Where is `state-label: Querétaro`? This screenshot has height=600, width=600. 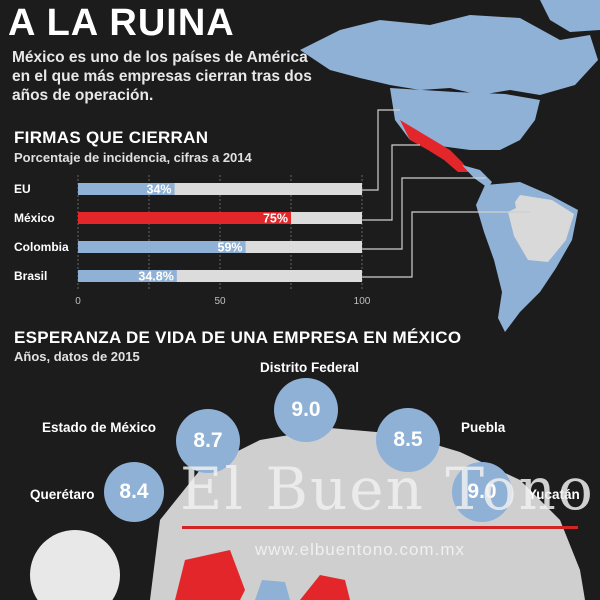
state-label: Querétaro is located at coordinates (62, 494).